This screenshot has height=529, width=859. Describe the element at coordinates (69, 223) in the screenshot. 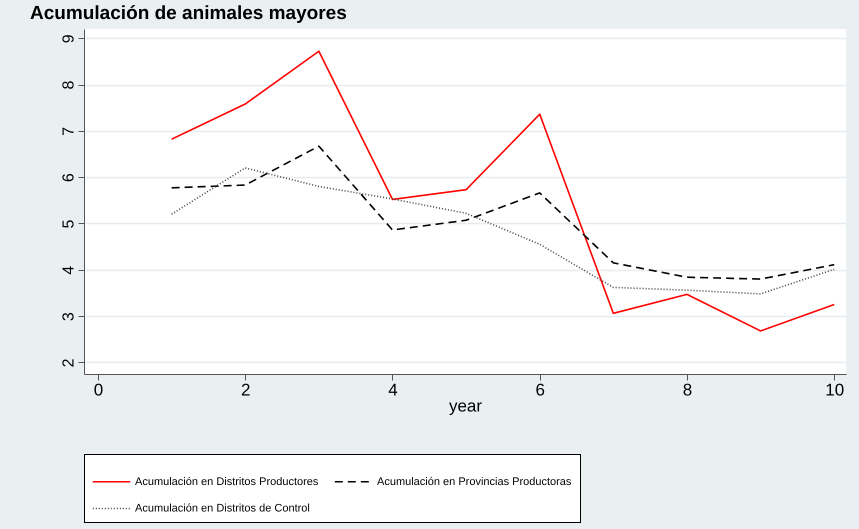

I see `y-tick-label: 5` at that location.